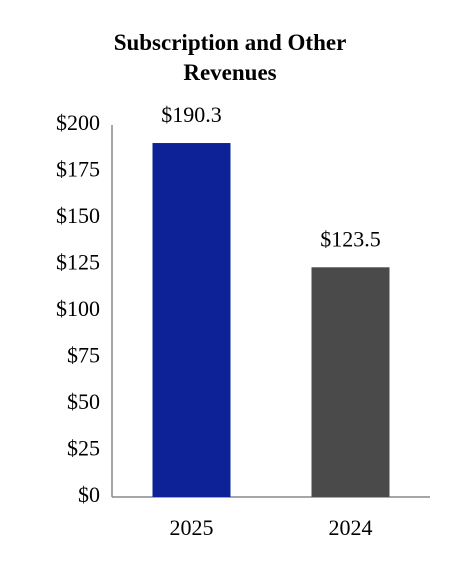  I want to click on chart-title: Subscription and Other Revenues, so click(230, 57).